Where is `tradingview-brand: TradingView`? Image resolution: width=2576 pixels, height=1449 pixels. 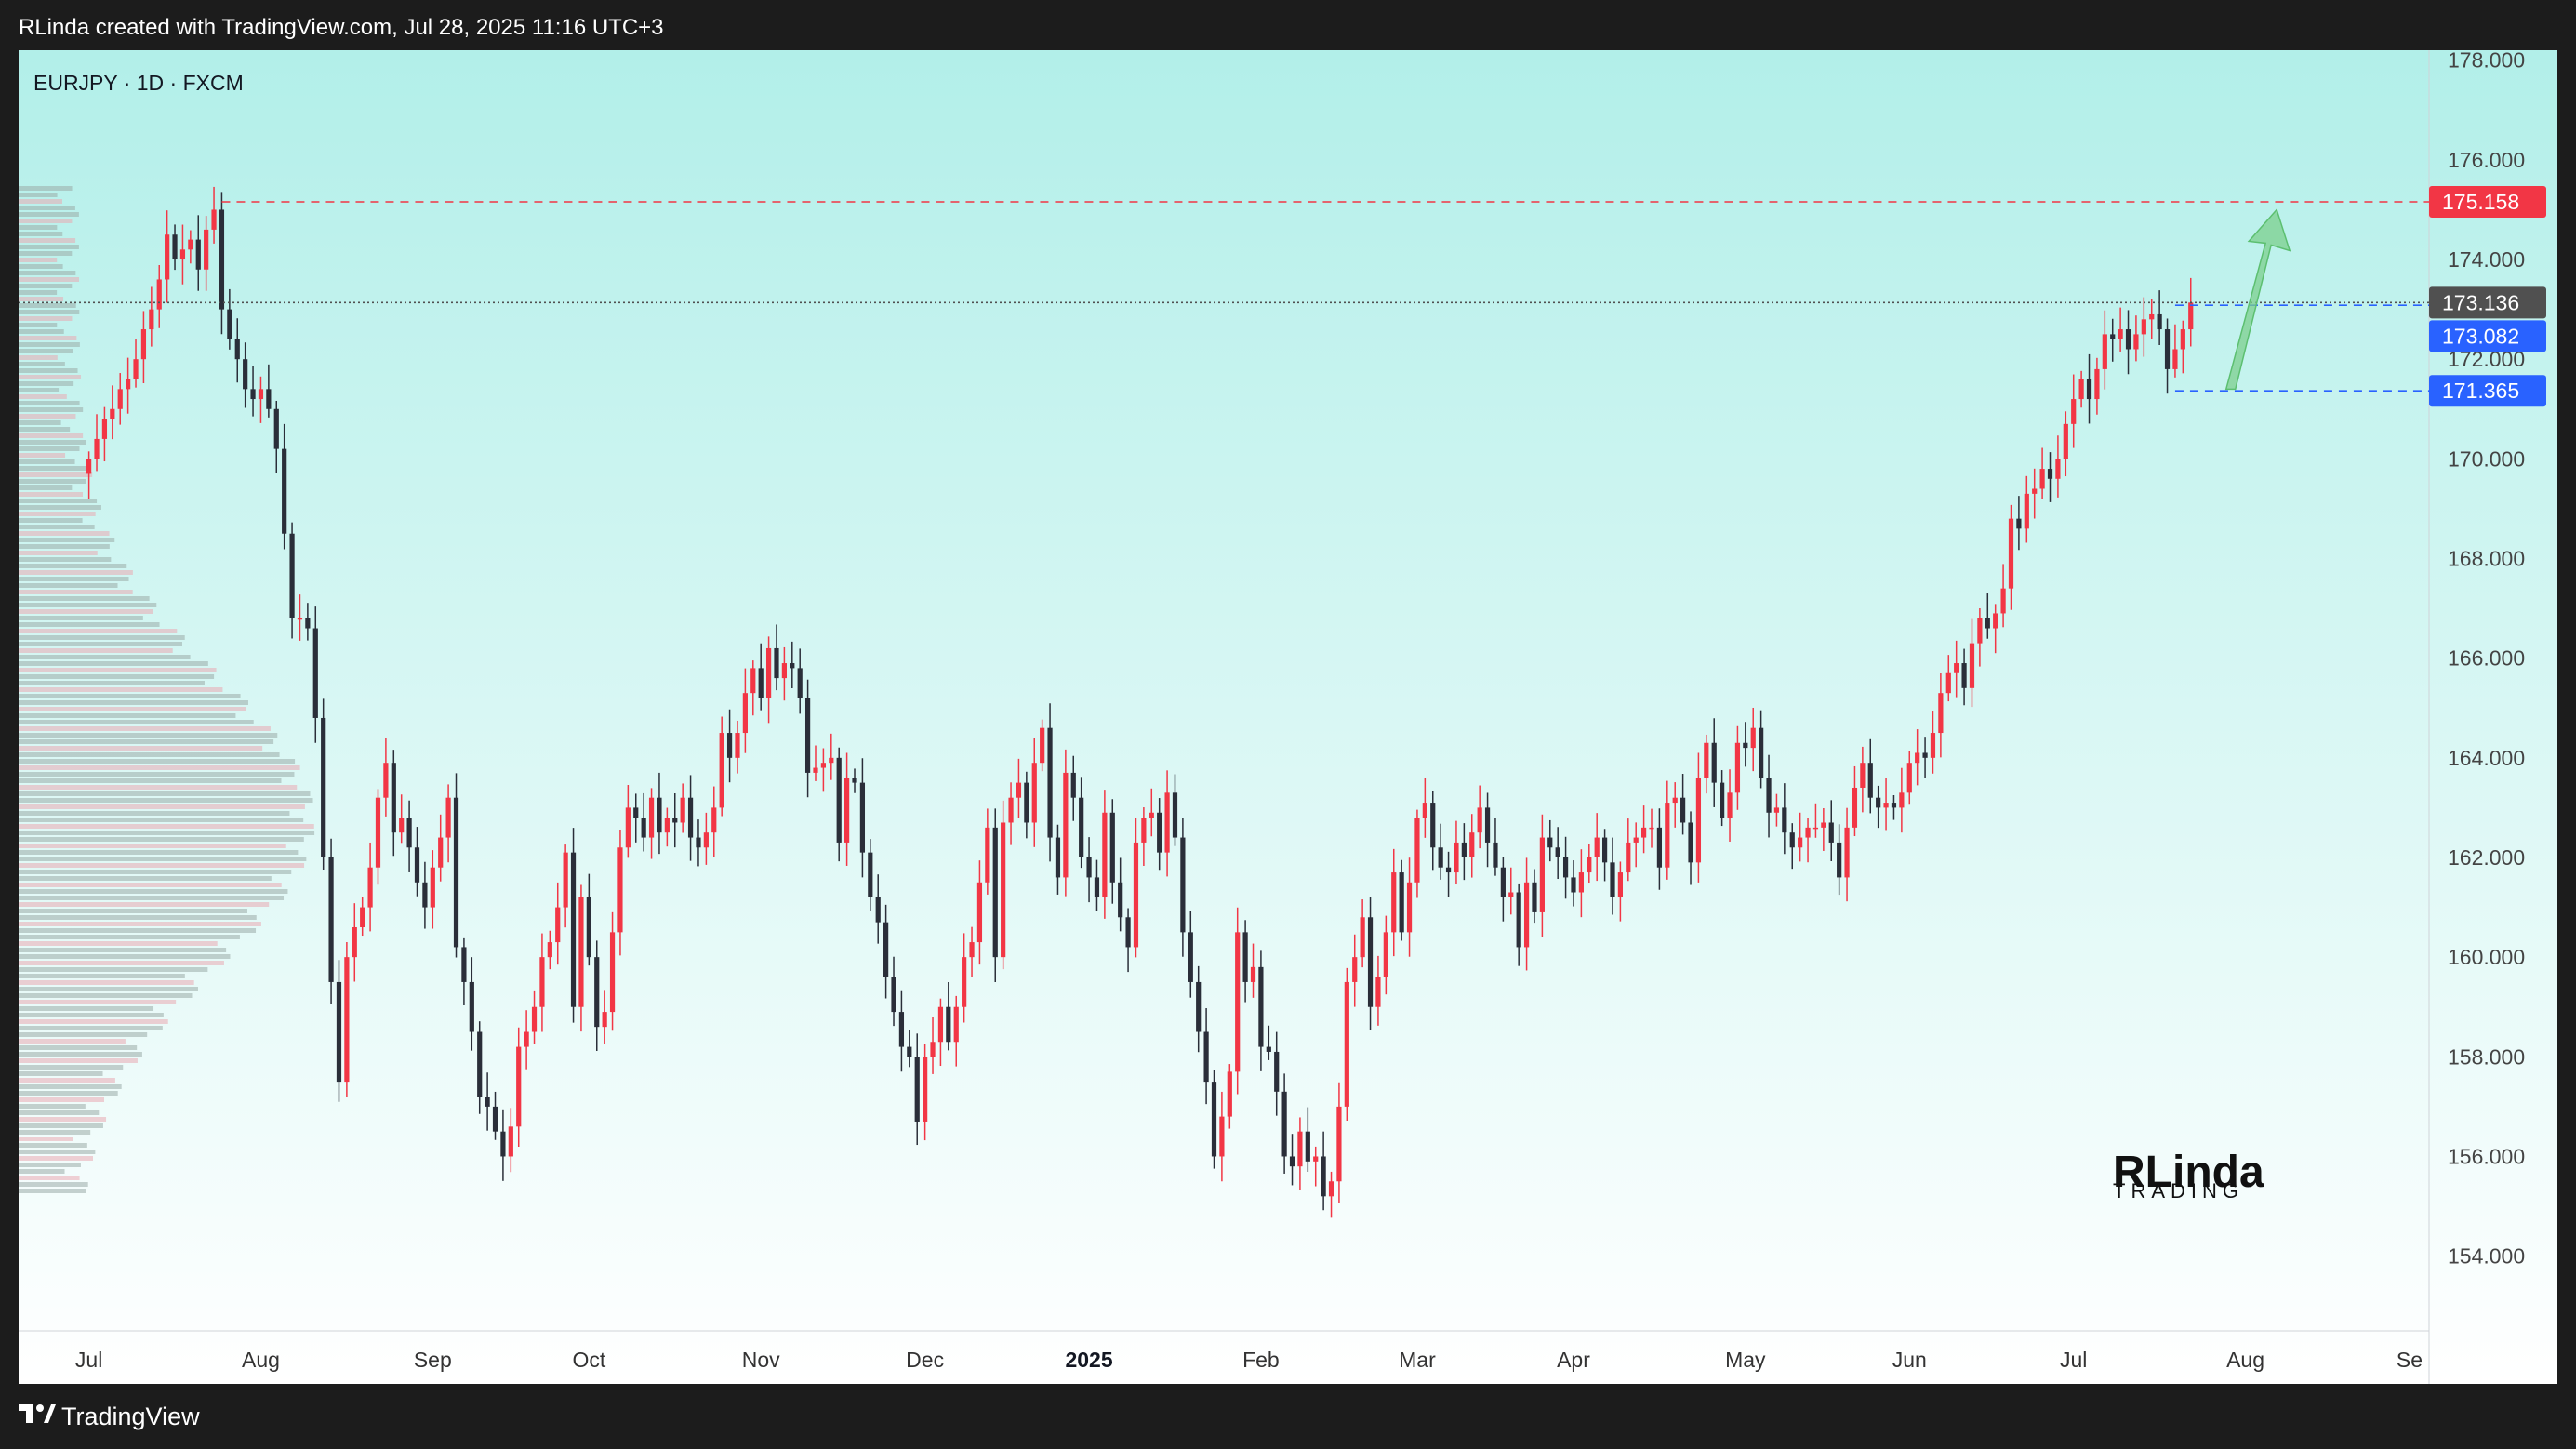 tradingview-brand: TradingView is located at coordinates (130, 1416).